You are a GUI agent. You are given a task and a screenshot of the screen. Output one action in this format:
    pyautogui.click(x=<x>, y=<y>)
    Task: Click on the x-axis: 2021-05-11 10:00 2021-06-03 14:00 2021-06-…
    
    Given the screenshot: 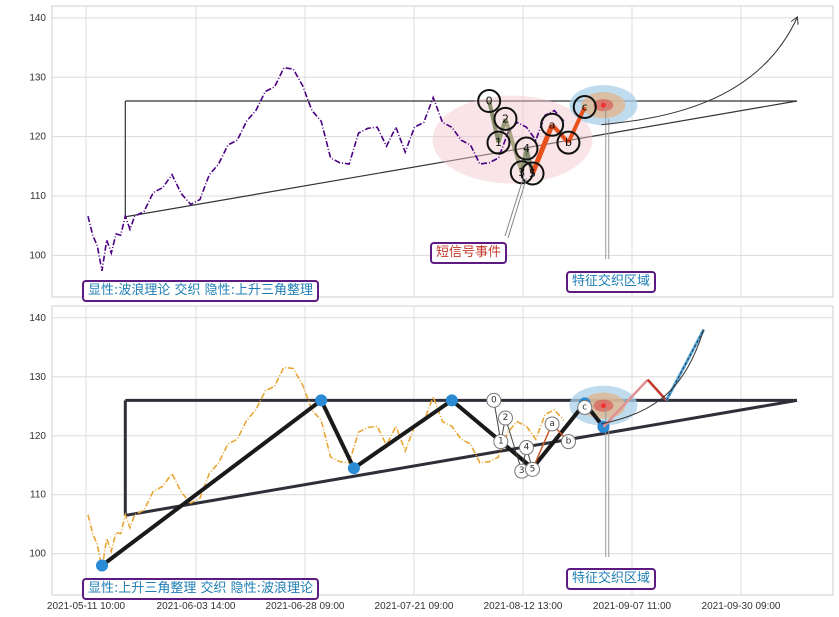 What is the action you would take?
    pyautogui.click(x=414, y=606)
    